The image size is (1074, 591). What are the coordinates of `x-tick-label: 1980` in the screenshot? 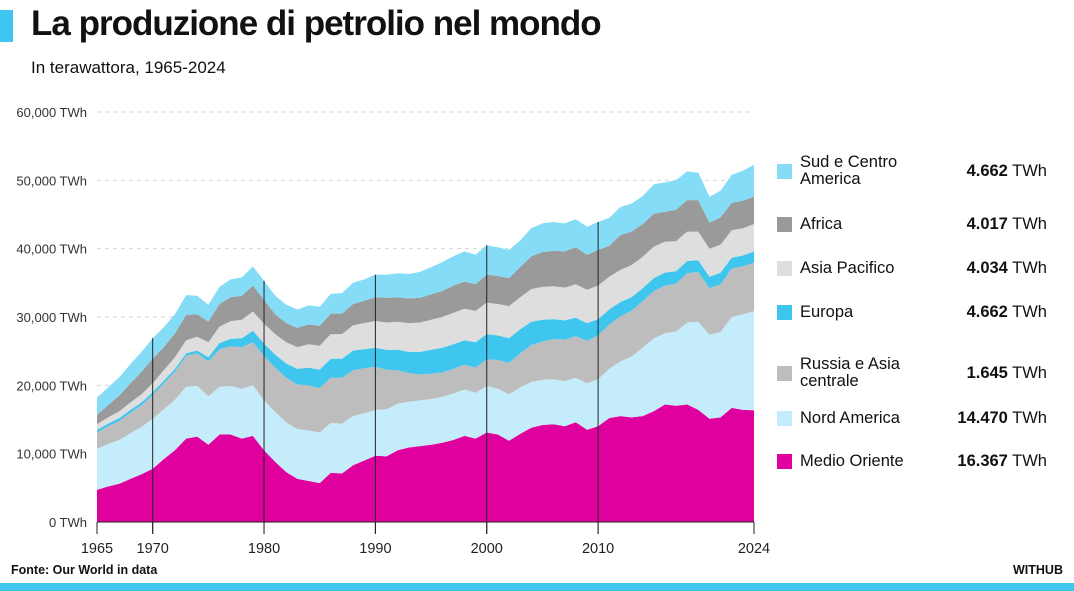 It's located at (264, 549).